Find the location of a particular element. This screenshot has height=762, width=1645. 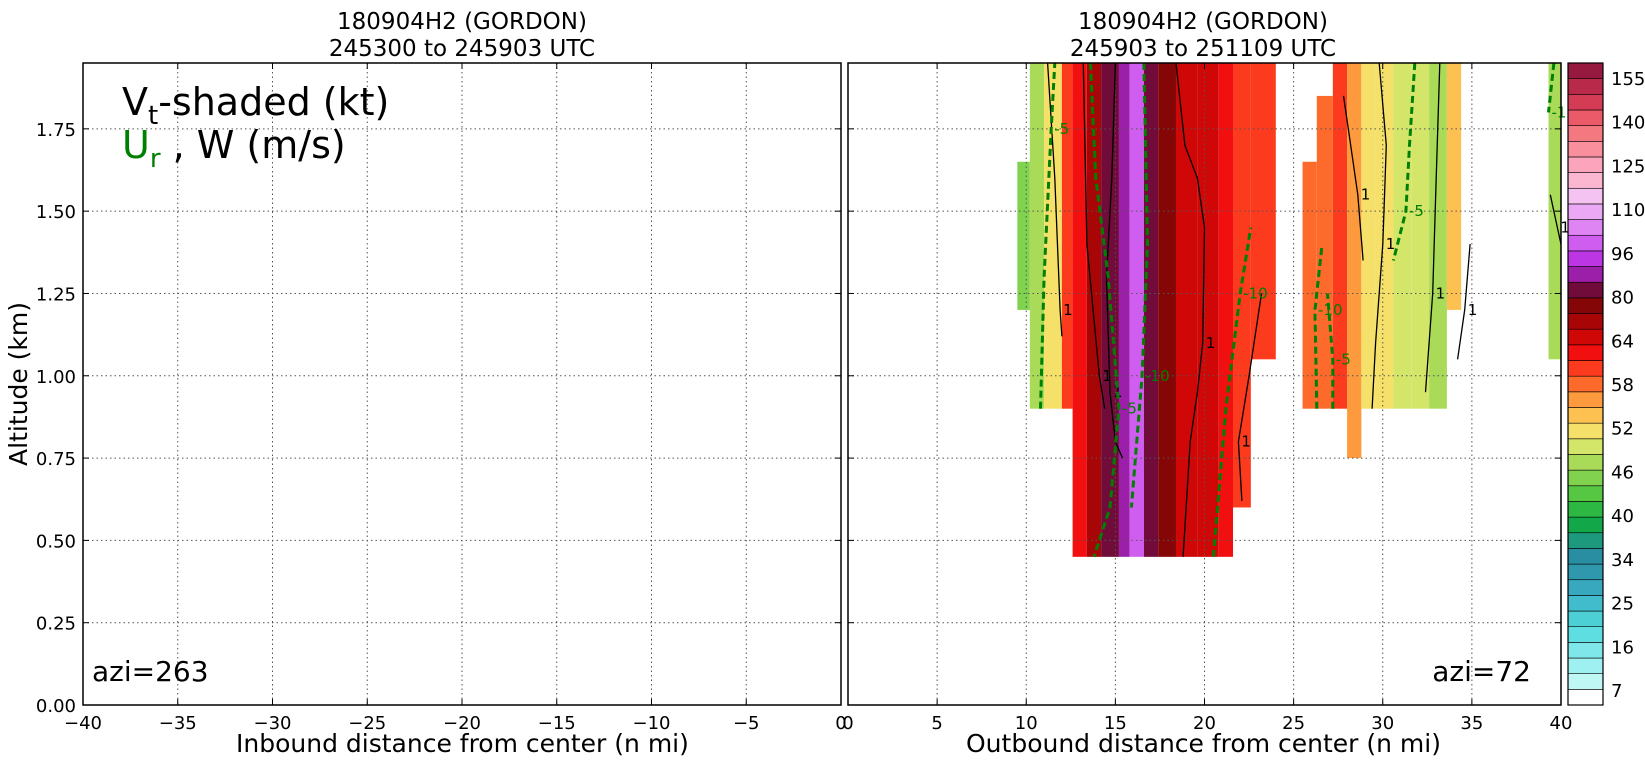

legend-ur-main: U is located at coordinates (136, 145).